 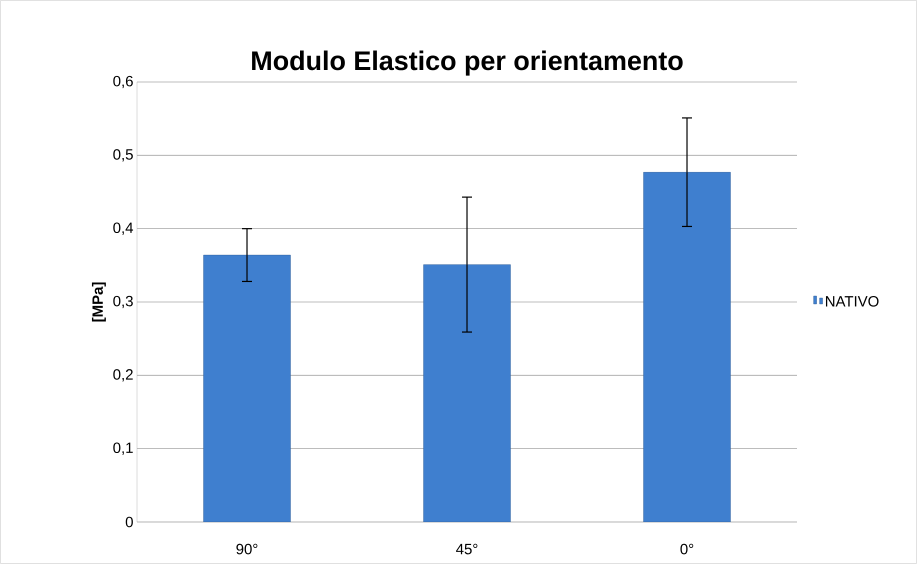 I want to click on y-tick-label: 0,1, so click(x=123, y=448).